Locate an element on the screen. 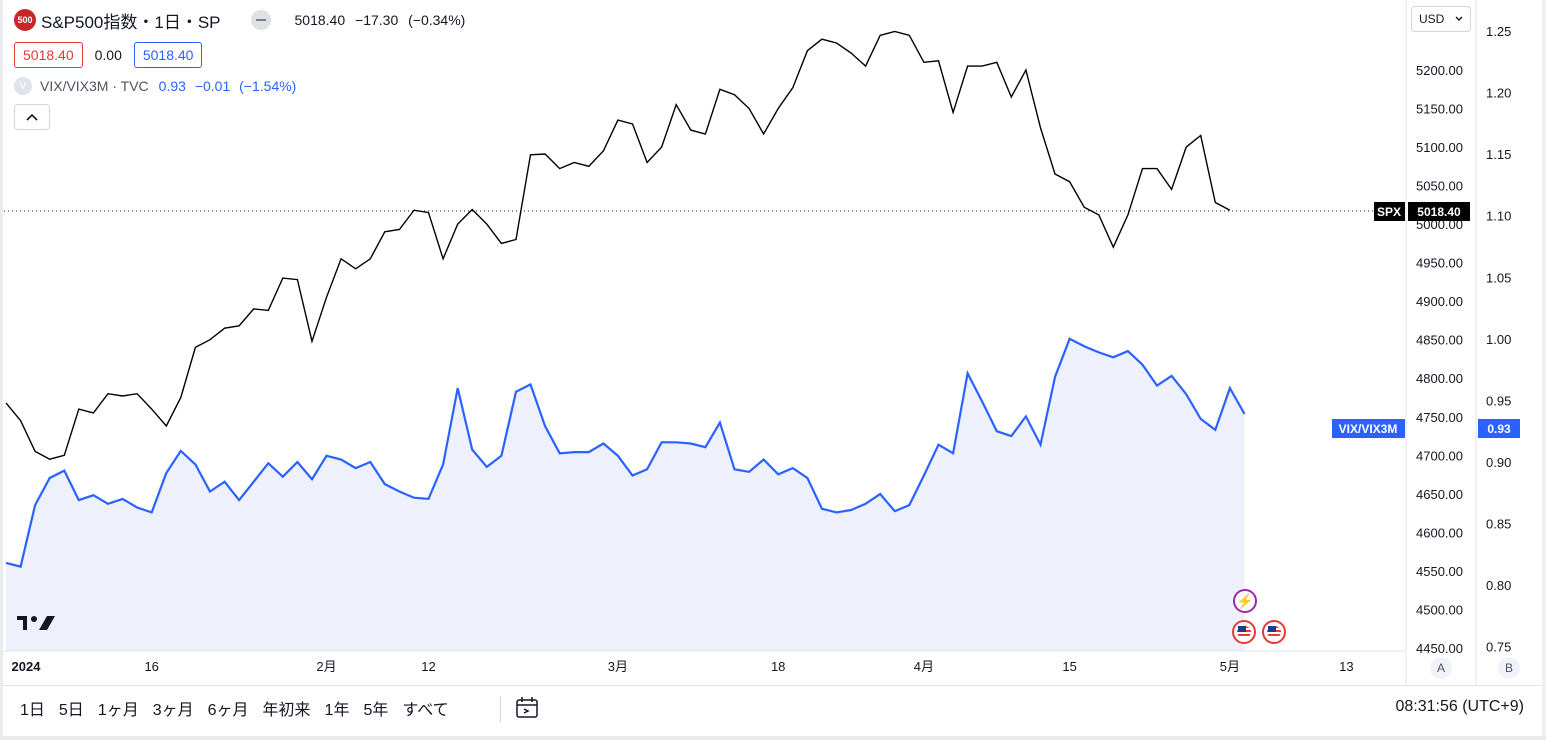 The image size is (1546, 740). currency-selector: USD is located at coordinates (1441, 19).